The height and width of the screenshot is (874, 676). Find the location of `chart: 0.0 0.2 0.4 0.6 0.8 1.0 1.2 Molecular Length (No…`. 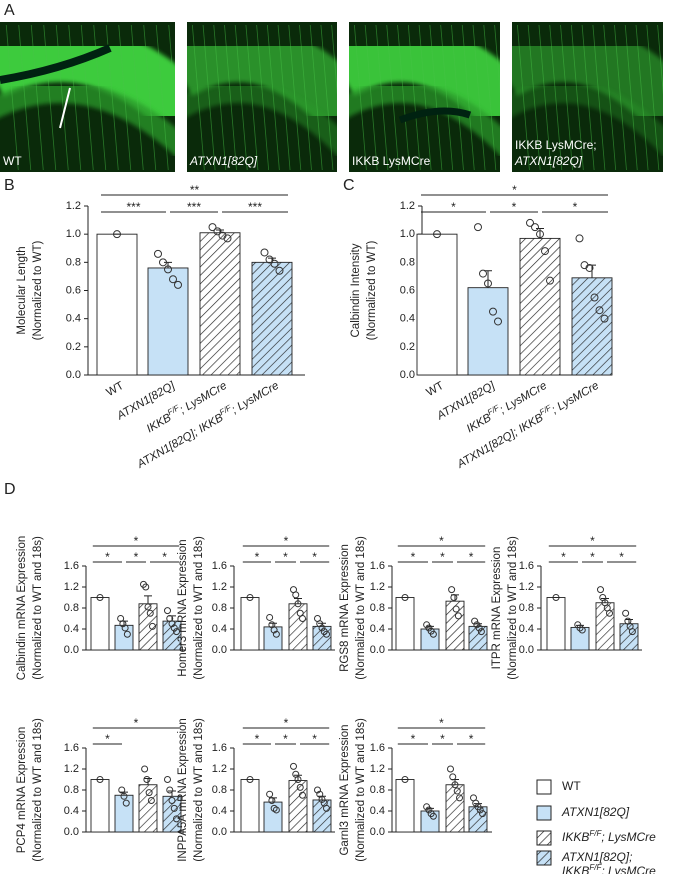

chart: 0.0 0.2 0.4 0.6 0.8 1.0 1.2 Molecular Length (No… is located at coordinates (160, 327).